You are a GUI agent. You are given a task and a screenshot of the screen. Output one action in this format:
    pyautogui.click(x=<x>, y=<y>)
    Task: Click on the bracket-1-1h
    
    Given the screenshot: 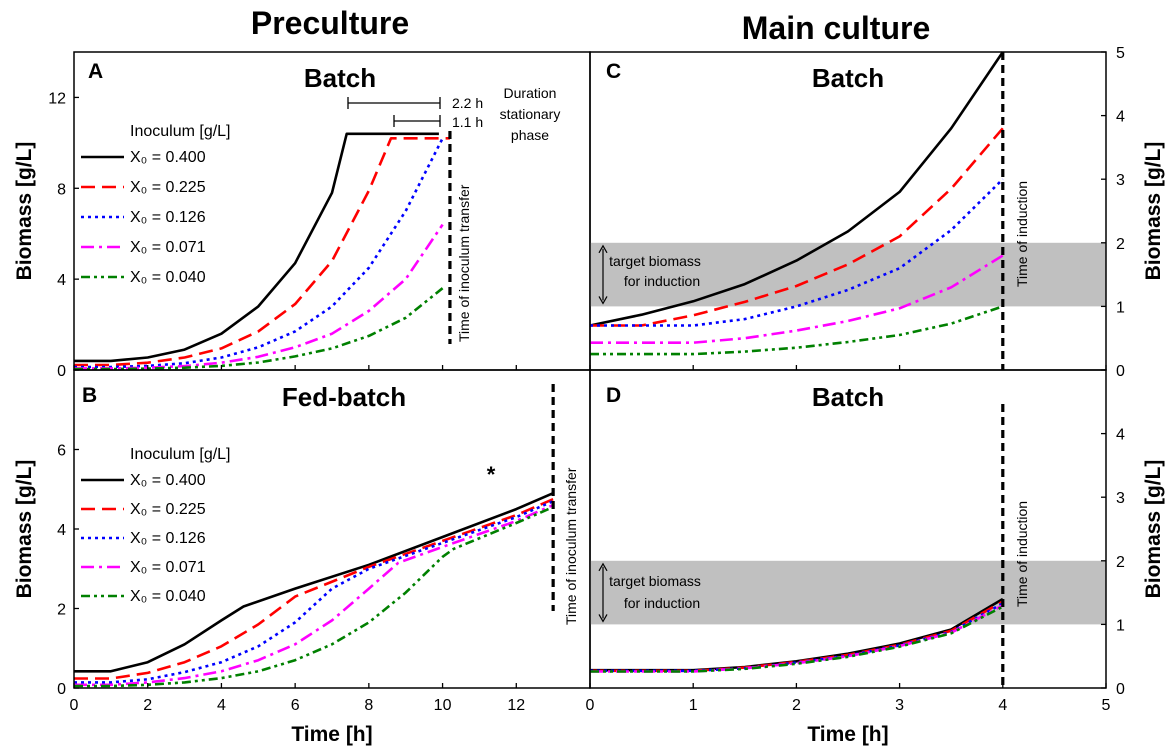 What is the action you would take?
    pyautogui.click(x=417, y=121)
    